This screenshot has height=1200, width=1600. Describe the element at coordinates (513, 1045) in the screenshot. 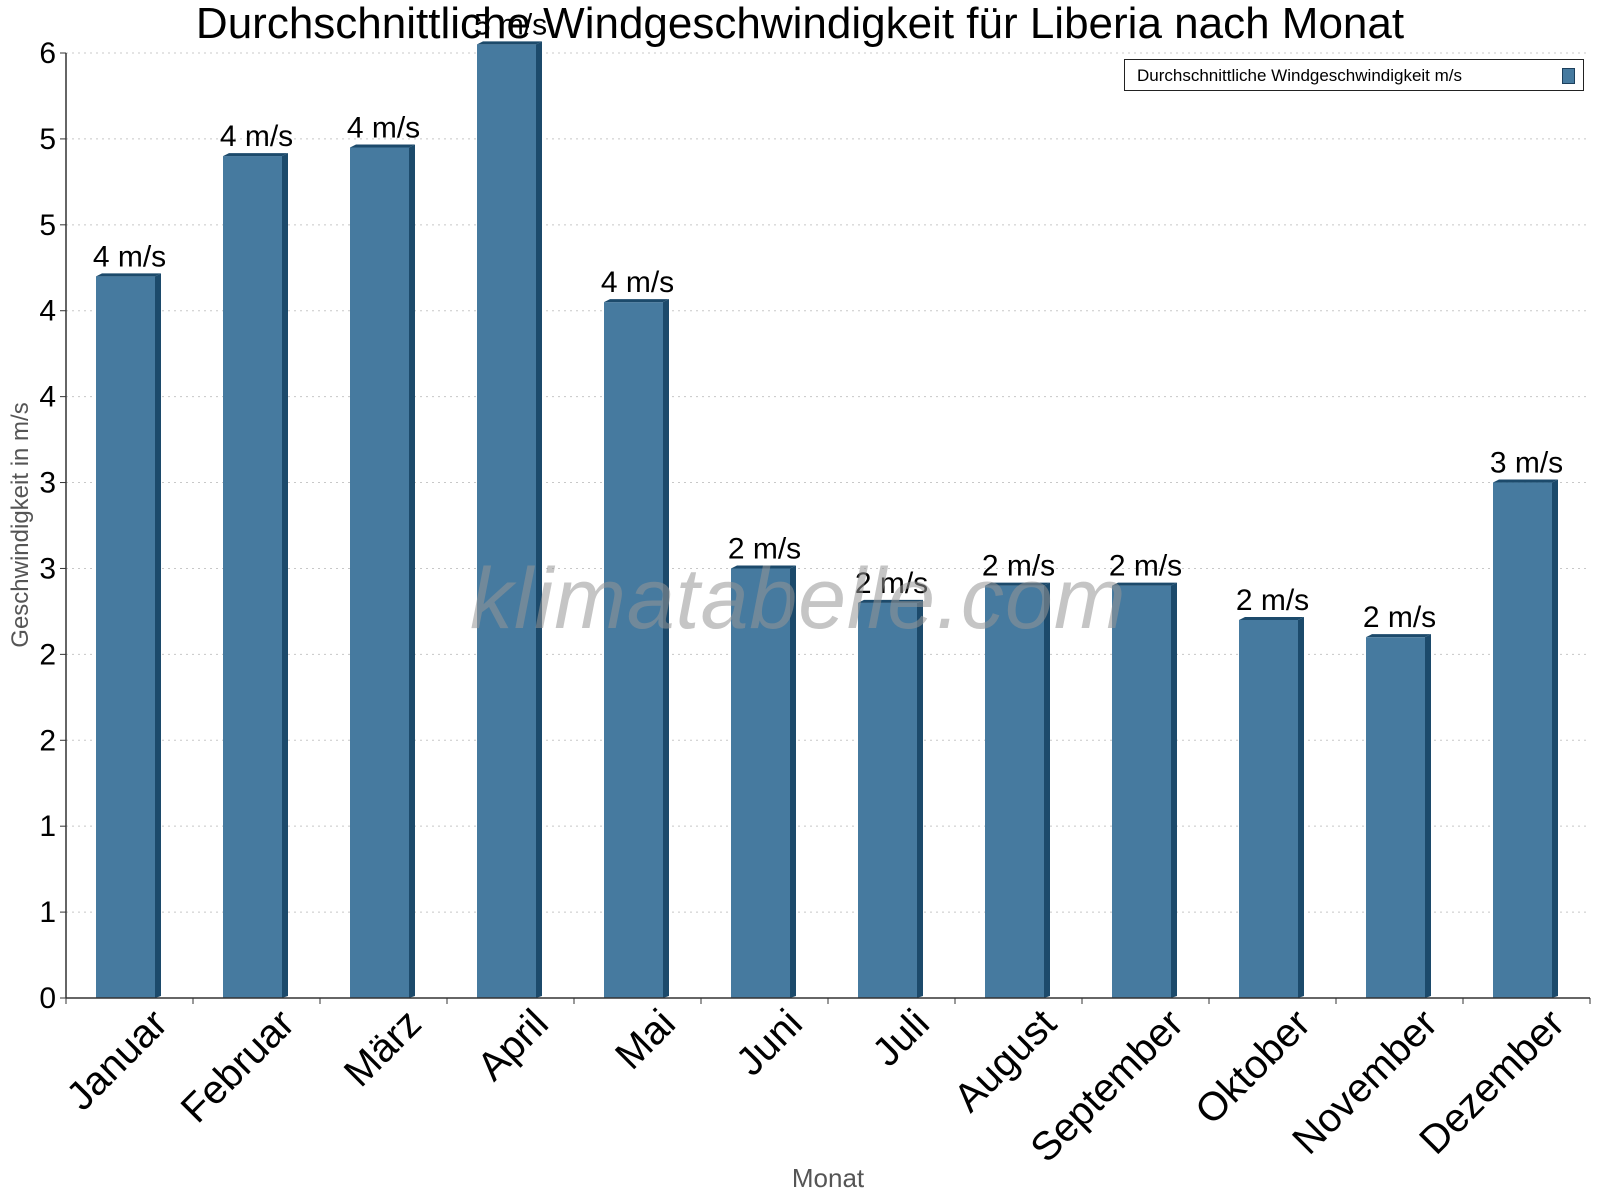

I see `x-tick-label: April` at that location.